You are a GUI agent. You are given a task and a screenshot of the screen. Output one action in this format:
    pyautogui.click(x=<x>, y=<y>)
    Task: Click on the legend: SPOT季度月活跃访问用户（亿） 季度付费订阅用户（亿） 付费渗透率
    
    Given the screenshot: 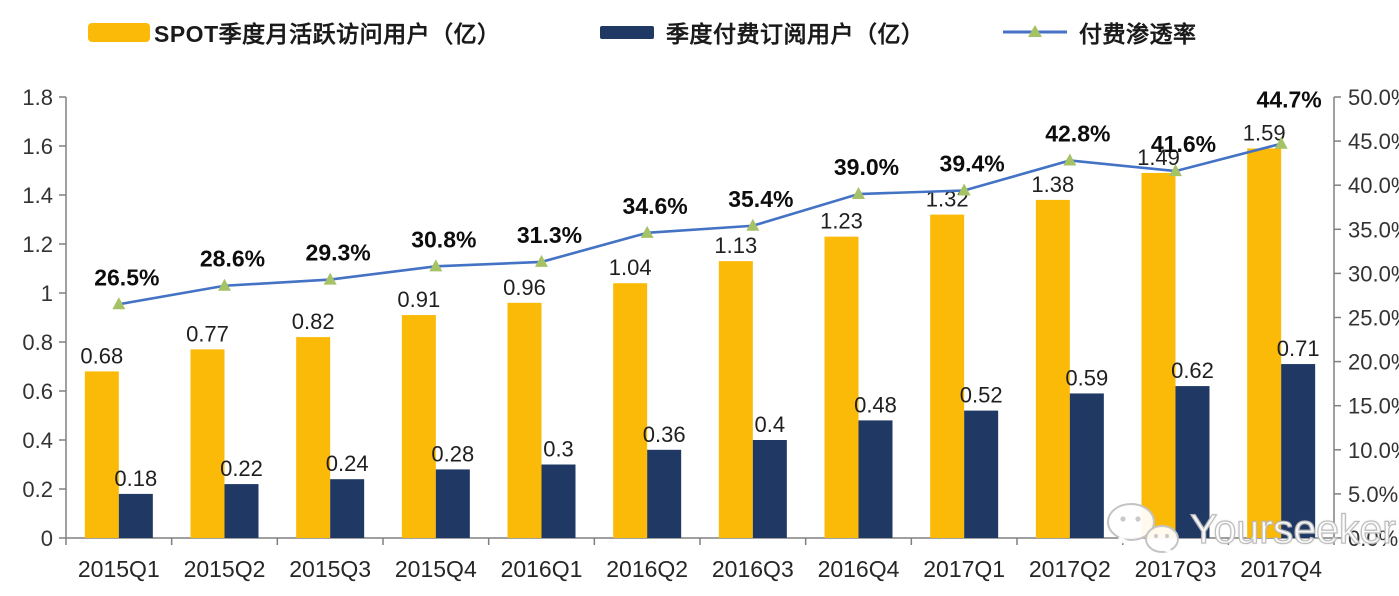 What is the action you would take?
    pyautogui.click(x=699, y=28)
    